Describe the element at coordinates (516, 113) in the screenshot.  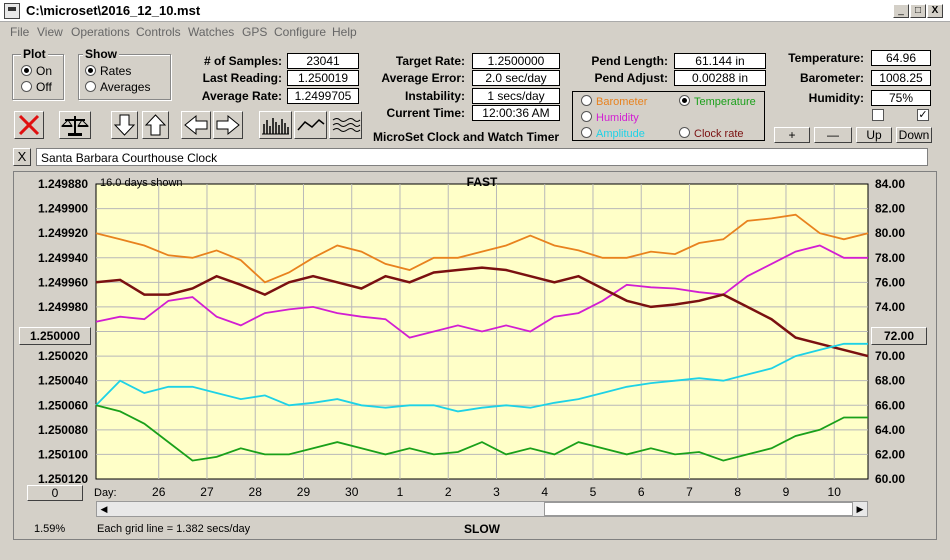
I see `current-time-value: 12:00:36 AM` at that location.